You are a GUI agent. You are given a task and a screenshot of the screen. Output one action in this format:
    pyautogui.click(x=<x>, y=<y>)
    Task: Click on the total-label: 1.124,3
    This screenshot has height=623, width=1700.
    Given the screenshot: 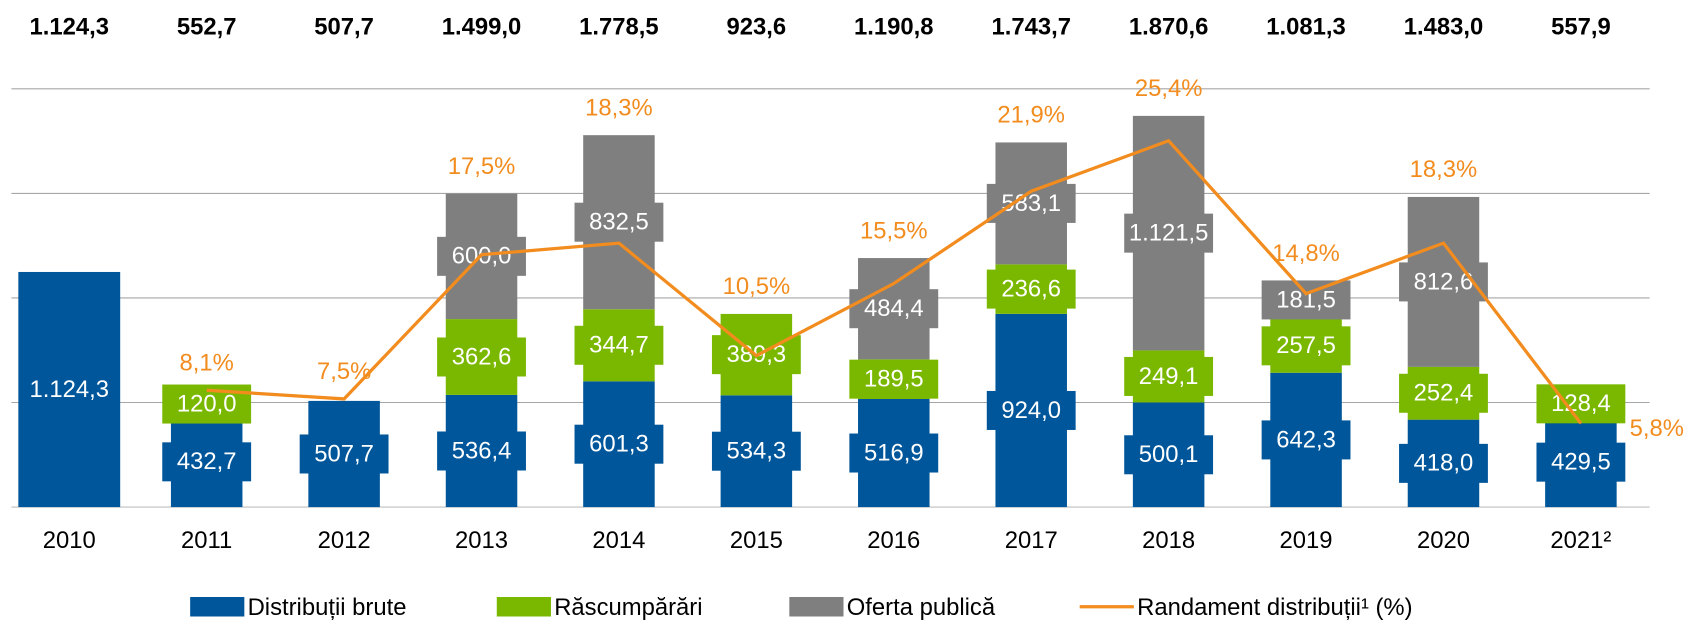 What is the action you would take?
    pyautogui.click(x=70, y=26)
    